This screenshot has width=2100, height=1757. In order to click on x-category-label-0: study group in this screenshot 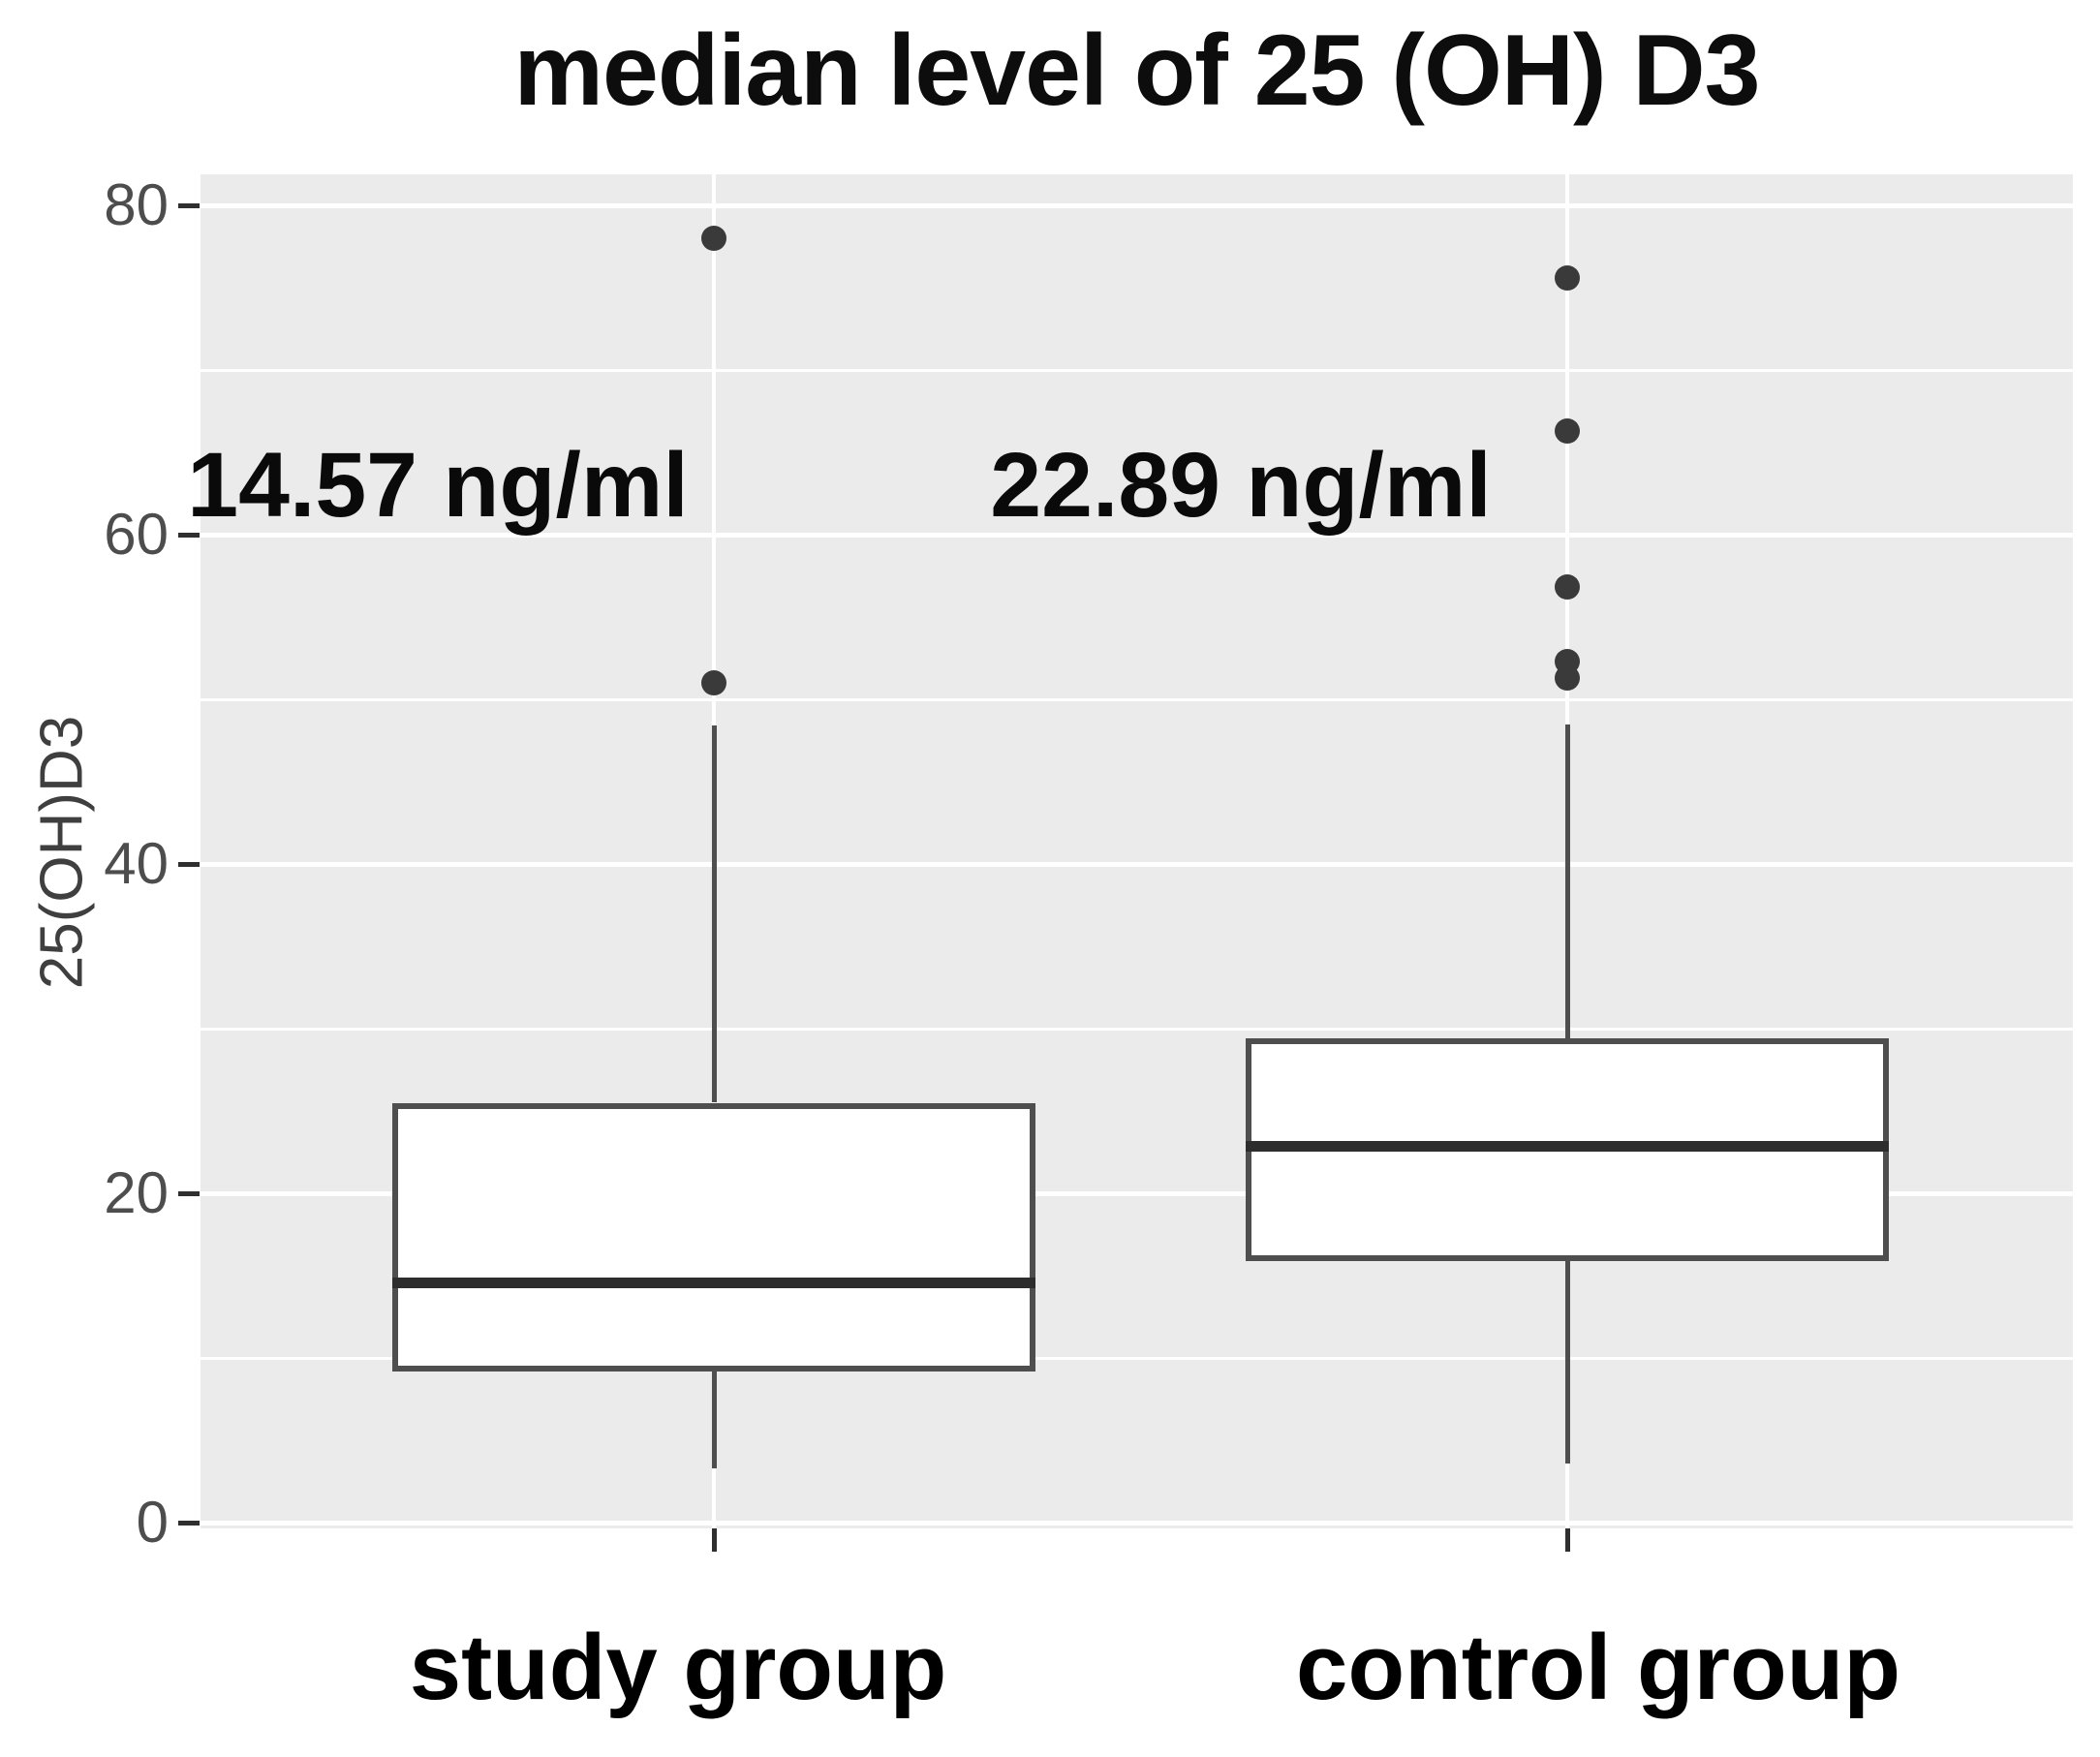, I will do `click(678, 1667)`.